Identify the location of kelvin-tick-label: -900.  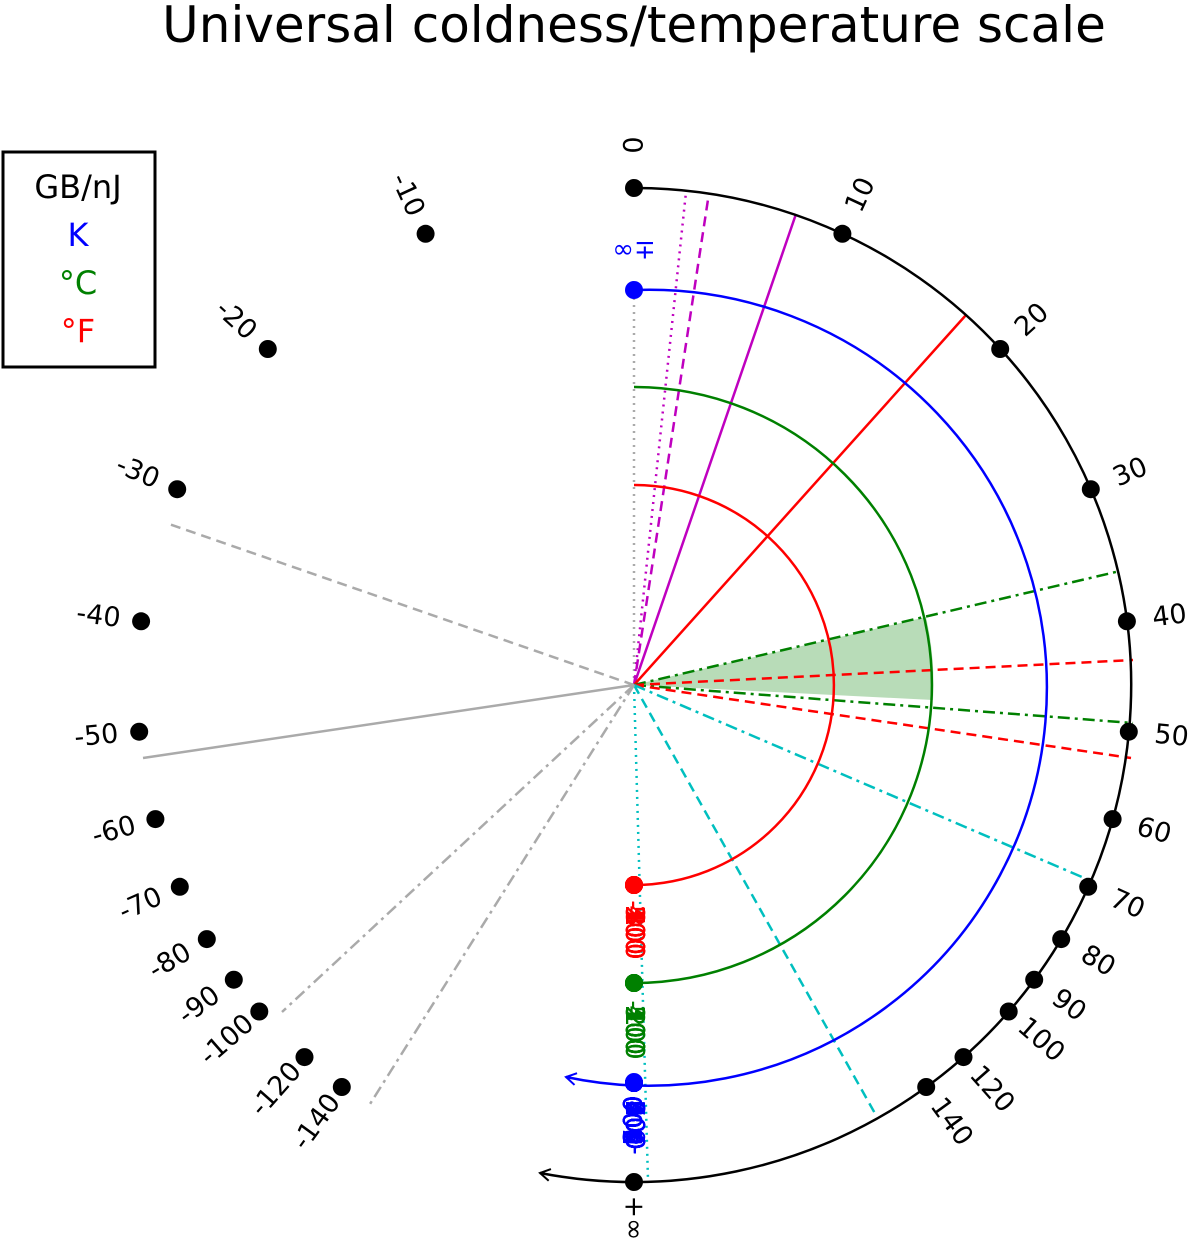
(634, 1124).